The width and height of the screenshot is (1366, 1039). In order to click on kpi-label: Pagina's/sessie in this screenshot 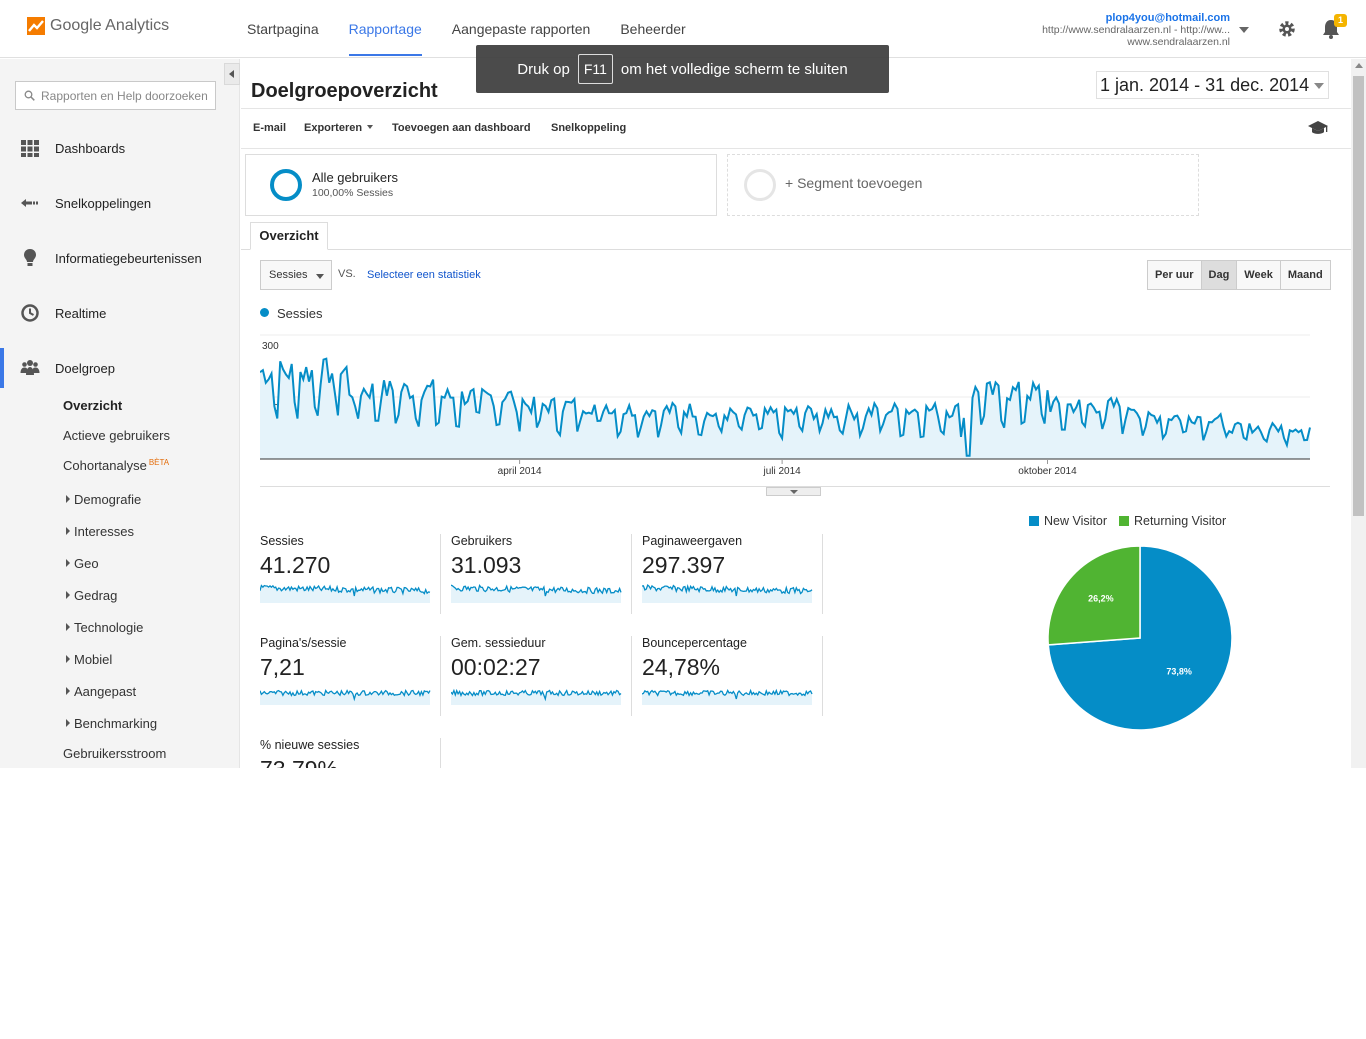, I will do `click(303, 643)`.